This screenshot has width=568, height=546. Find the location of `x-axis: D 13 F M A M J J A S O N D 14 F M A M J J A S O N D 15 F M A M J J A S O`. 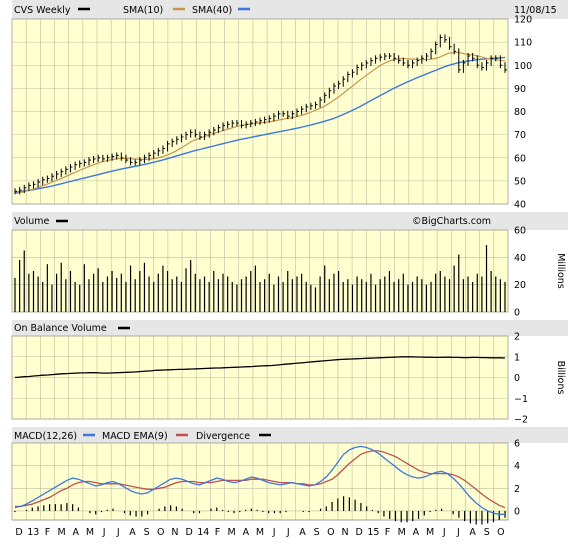

x-axis: D 13 F M A M J J A S O N D 14 F M A M J J A S O N D 15 F M A M J J A S O is located at coordinates (259, 532).